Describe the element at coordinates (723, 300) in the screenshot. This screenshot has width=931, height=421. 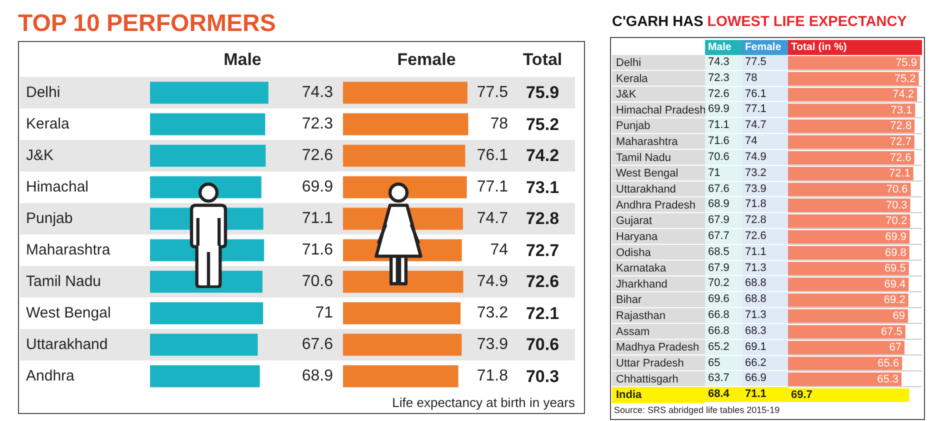
I see `text: 69.6` at that location.